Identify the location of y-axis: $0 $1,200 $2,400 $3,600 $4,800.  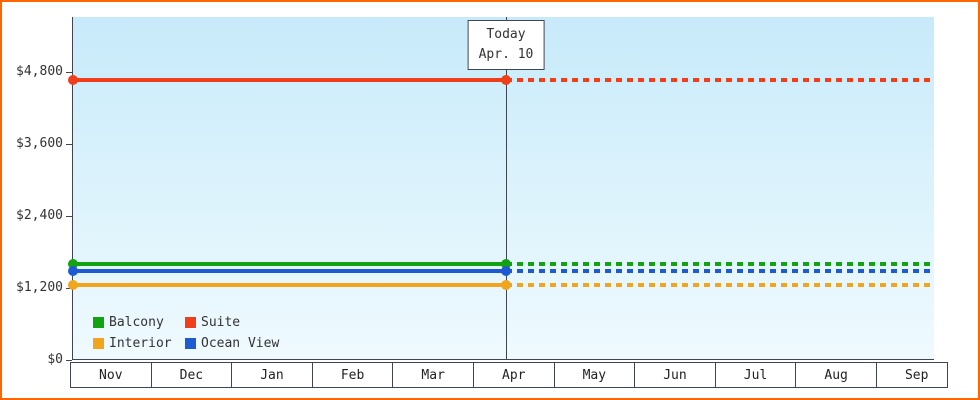
(37, 192).